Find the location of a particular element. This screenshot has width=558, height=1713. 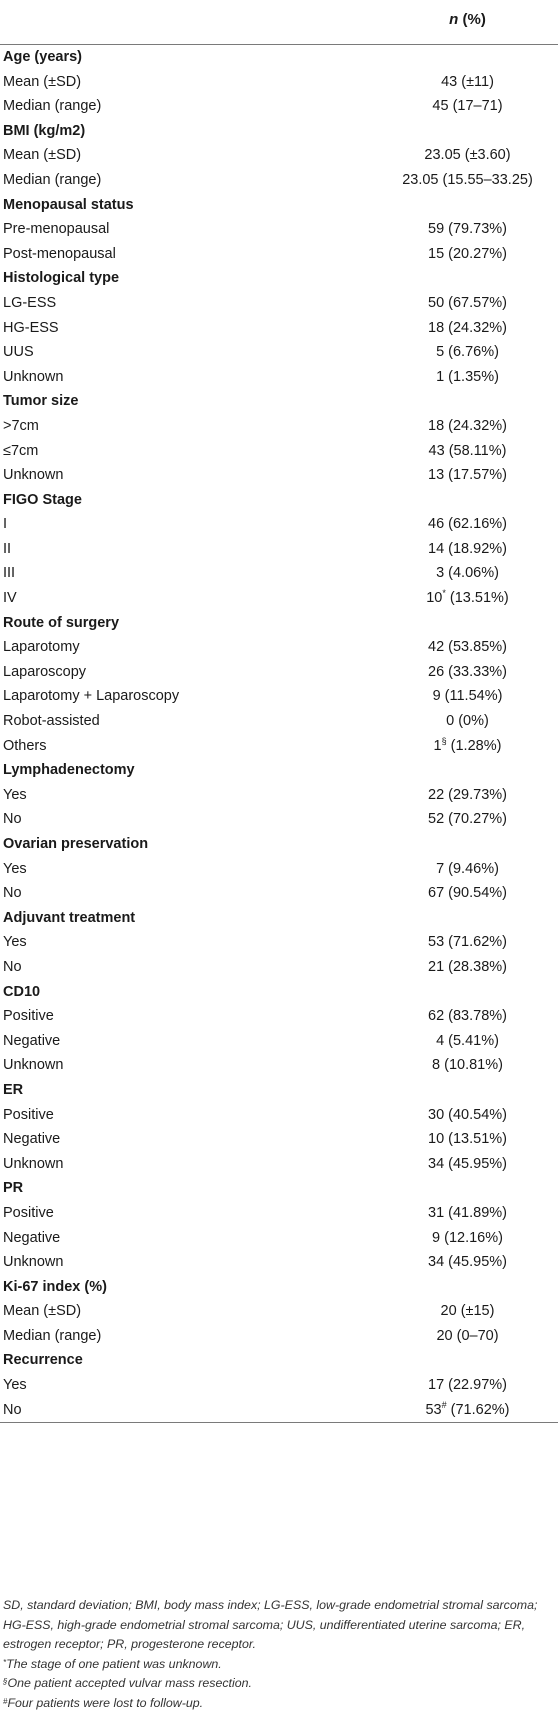

row-value-count: 26 (33.33%) is located at coordinates (467, 672).